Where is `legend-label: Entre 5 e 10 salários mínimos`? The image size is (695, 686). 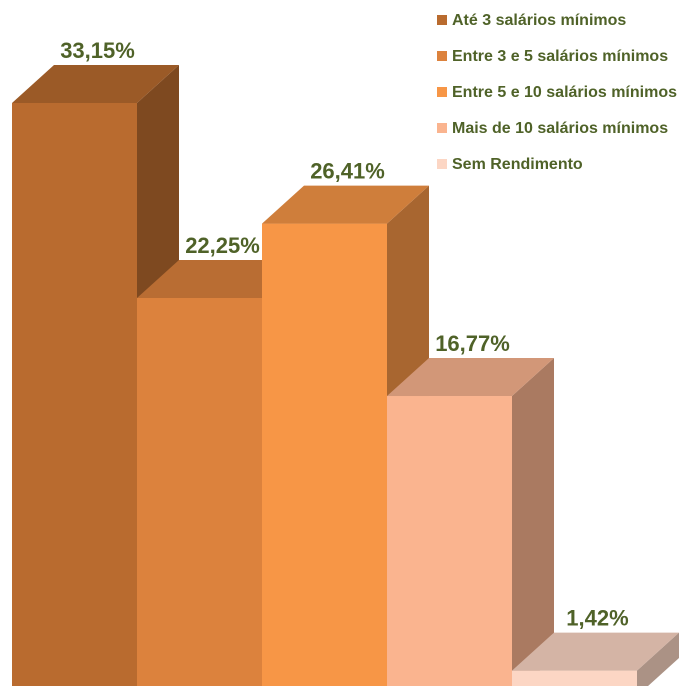
legend-label: Entre 5 e 10 salários mínimos is located at coordinates (564, 92).